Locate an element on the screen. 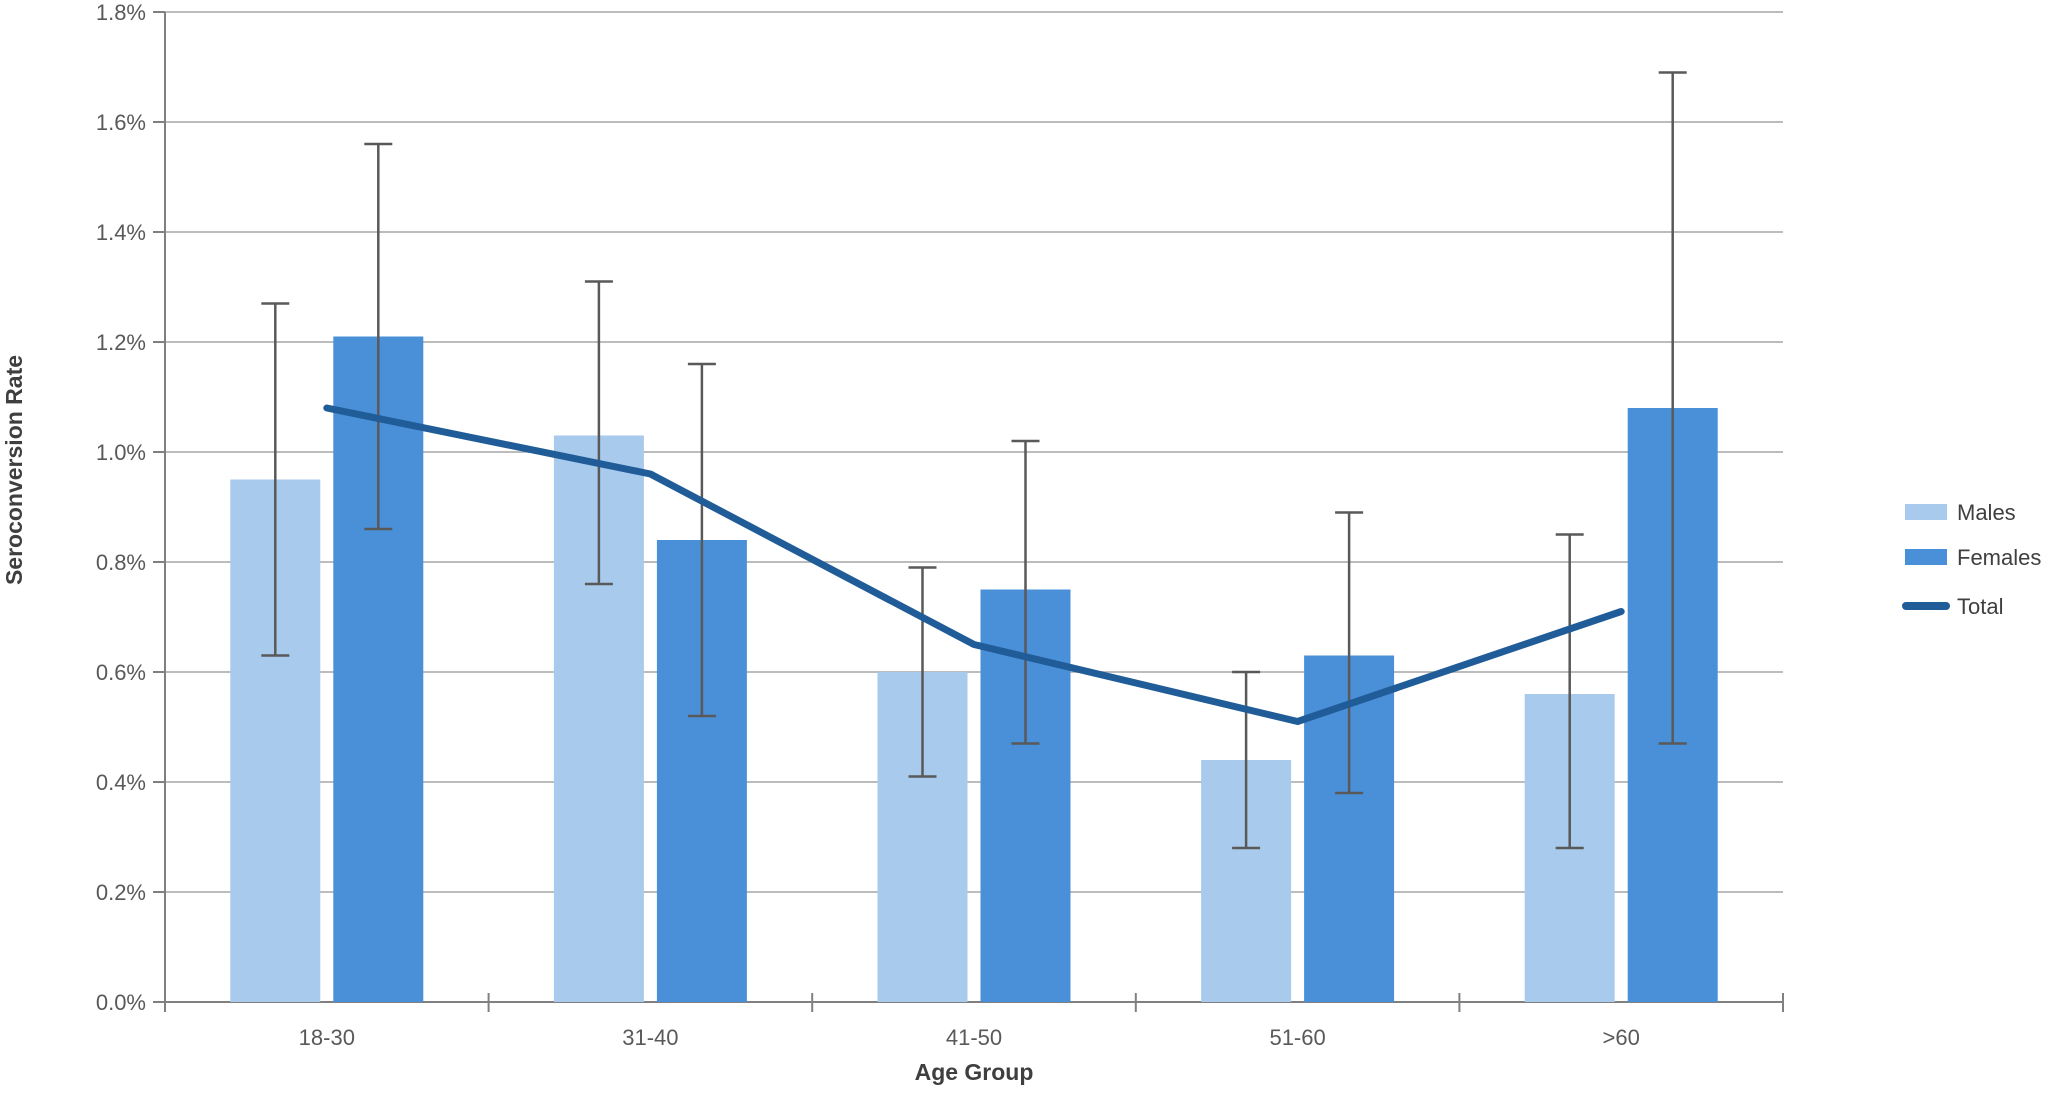 This screenshot has height=1093, width=2050. x-tick-label: 51-60 is located at coordinates (1297, 1037).